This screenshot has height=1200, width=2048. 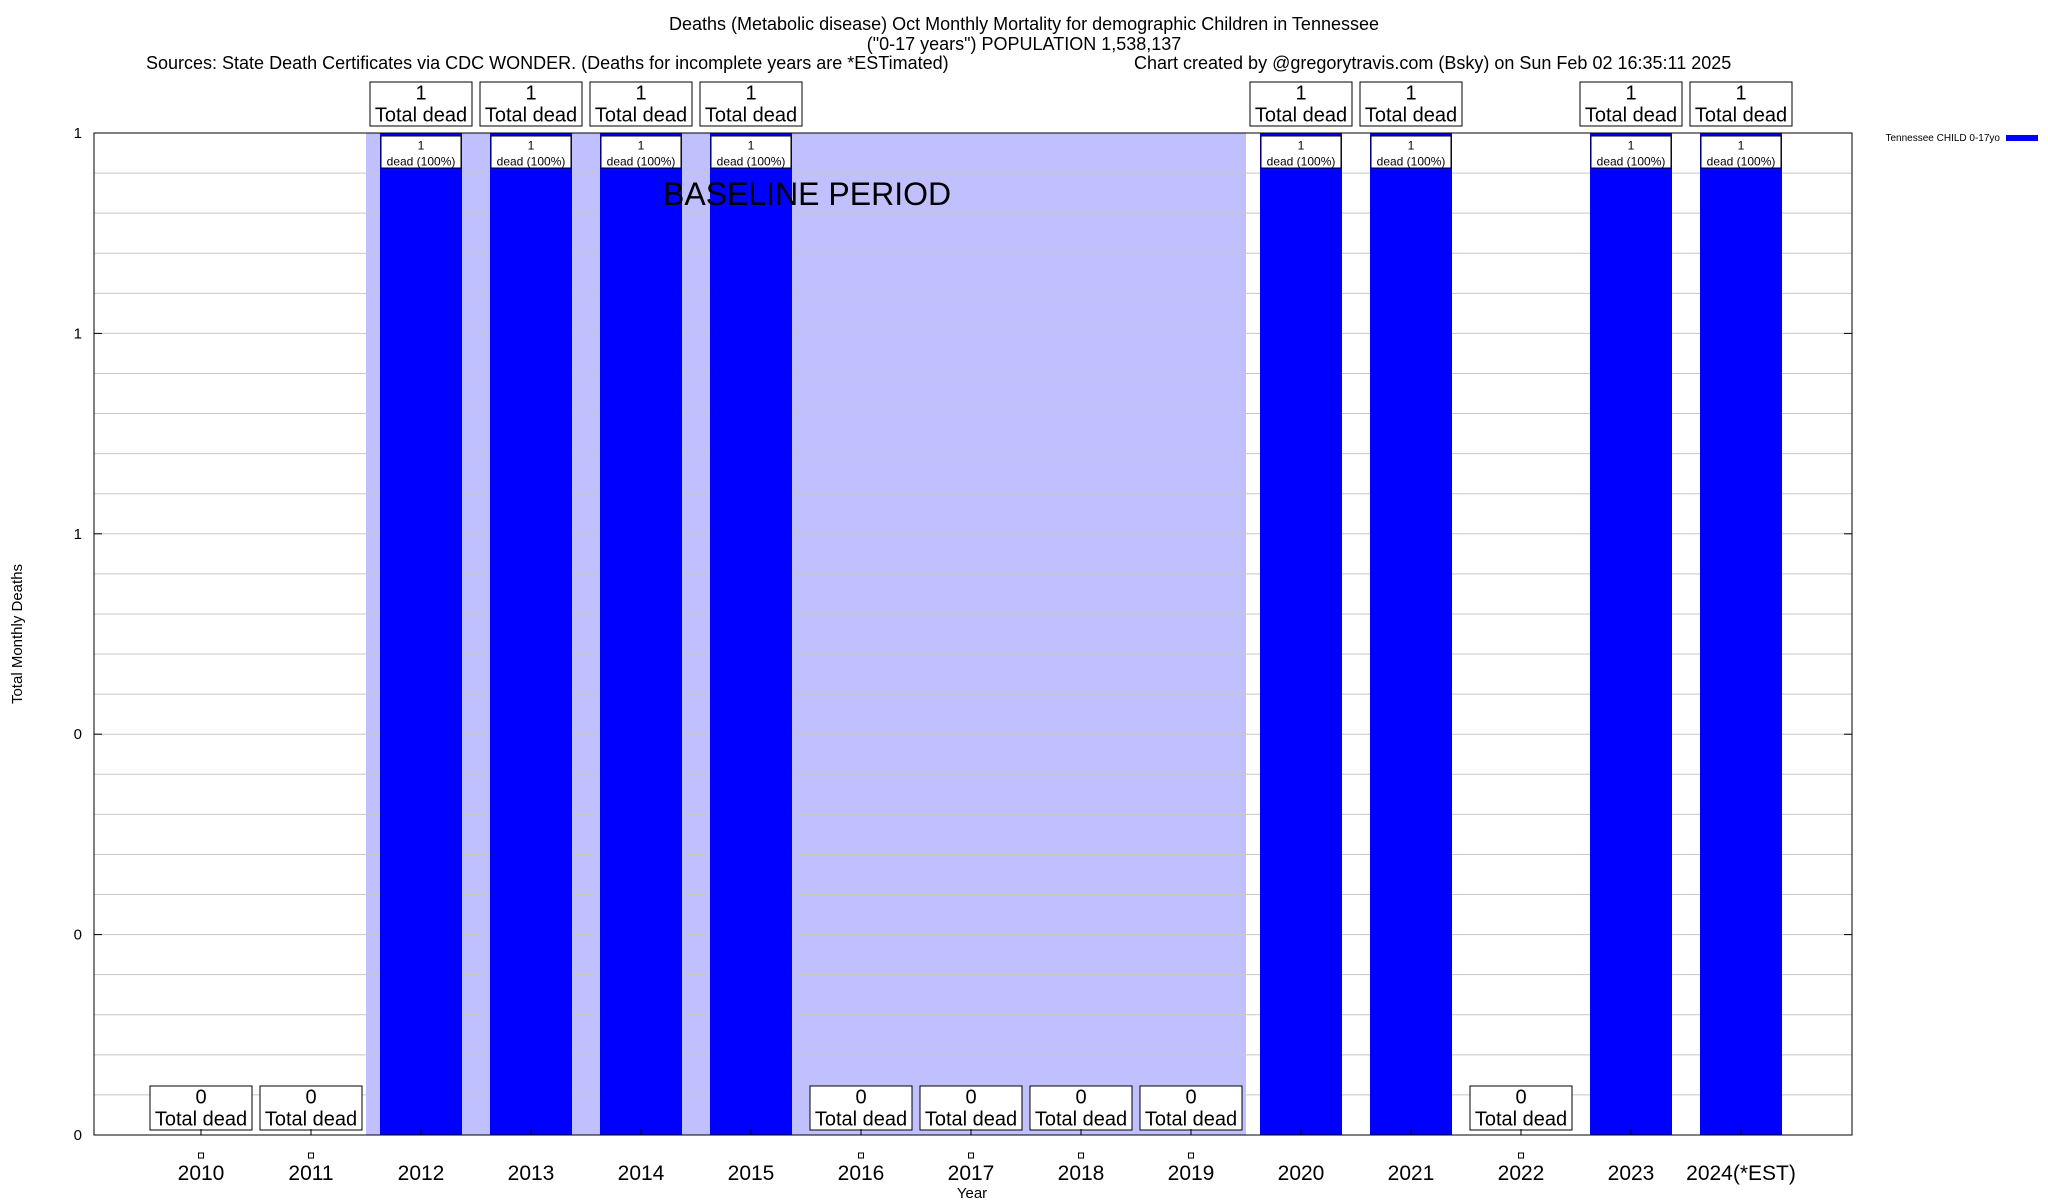 I want to click on x-tick-label: 2016, so click(x=861, y=1173).